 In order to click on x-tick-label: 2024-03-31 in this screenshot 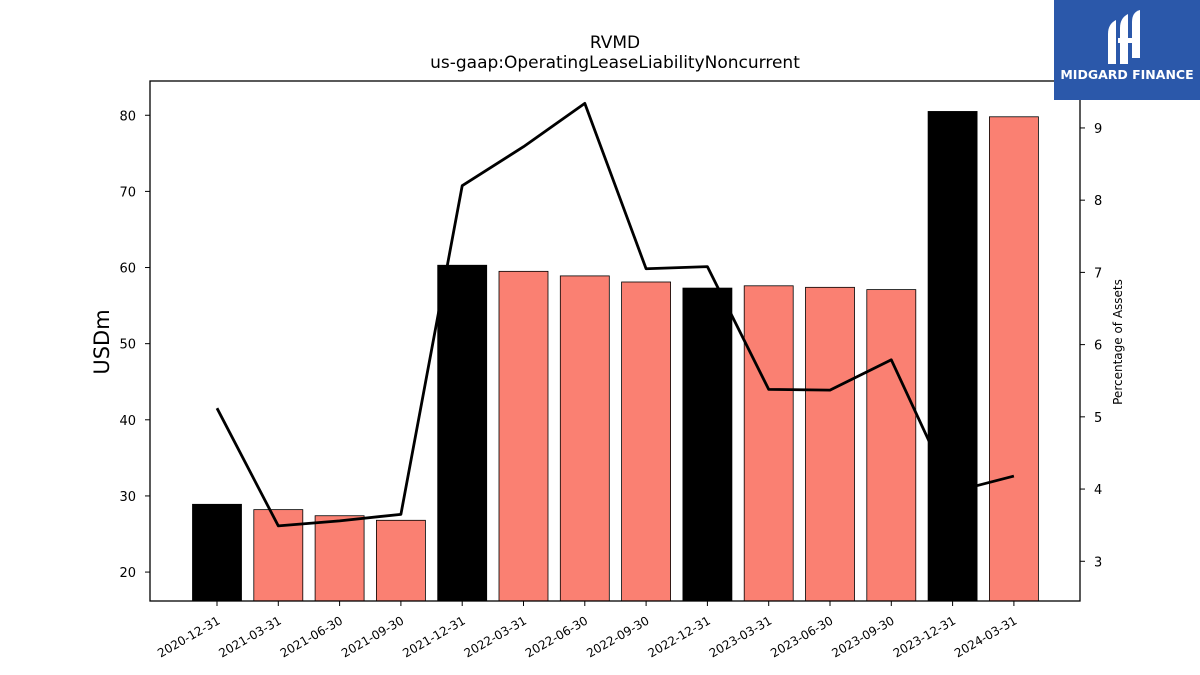, I will do `click(985, 636)`.